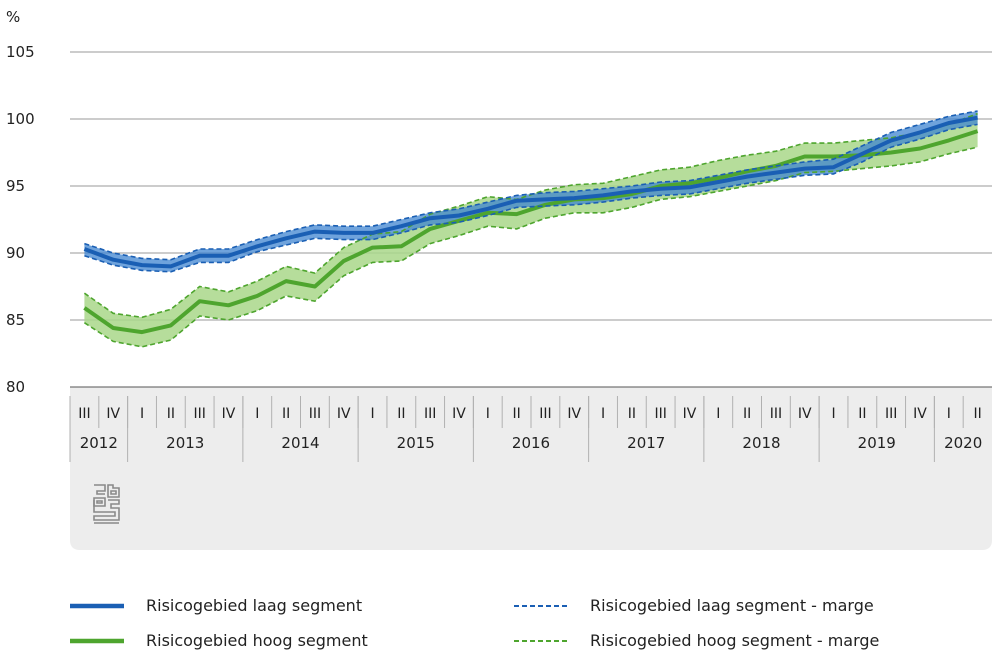 This screenshot has height=658, width=992. What do you see at coordinates (732, 605) in the screenshot?
I see `legend-label: Risicogebied laag segment - marge` at bounding box center [732, 605].